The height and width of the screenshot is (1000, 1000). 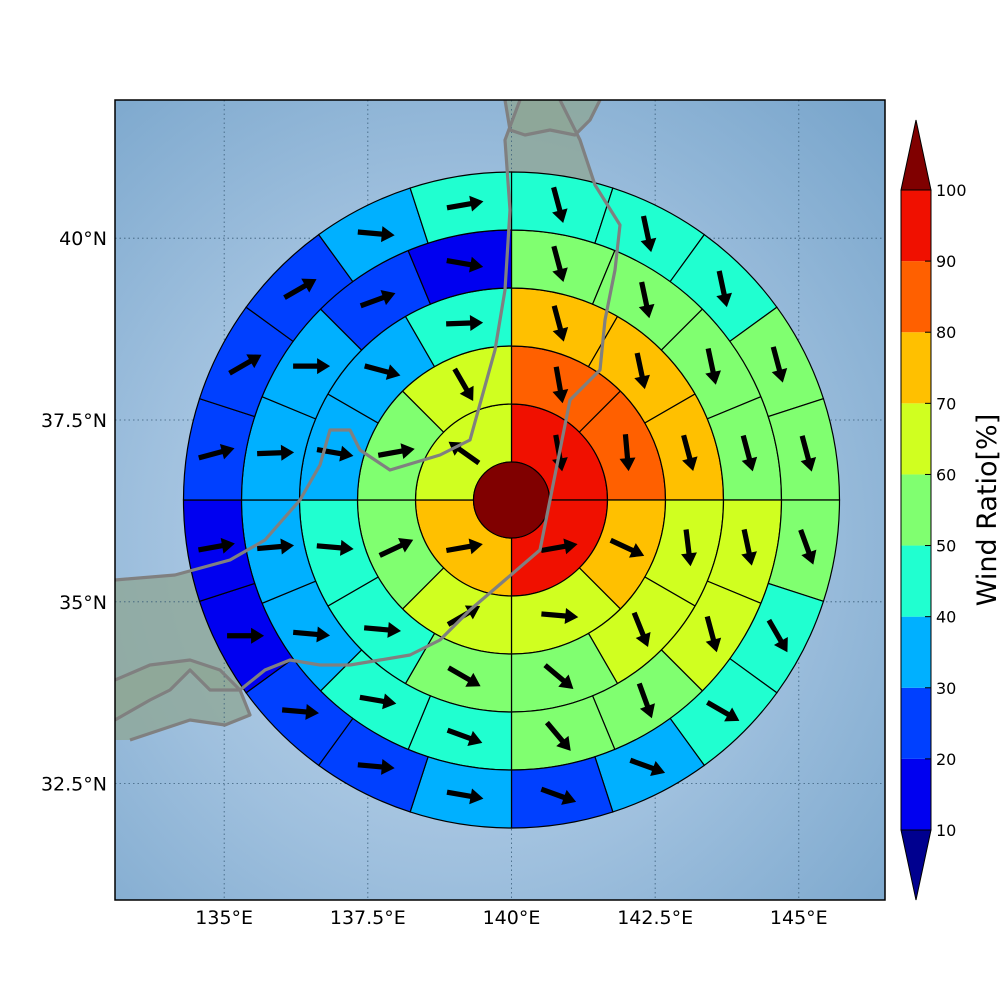 I want to click on coastline-hokkaido, so click(x=552, y=118).